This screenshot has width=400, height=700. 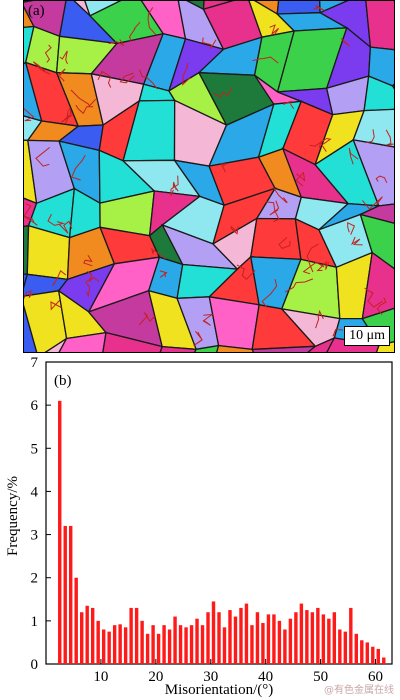 I want to click on panel-label-a: (a), so click(x=36, y=11).